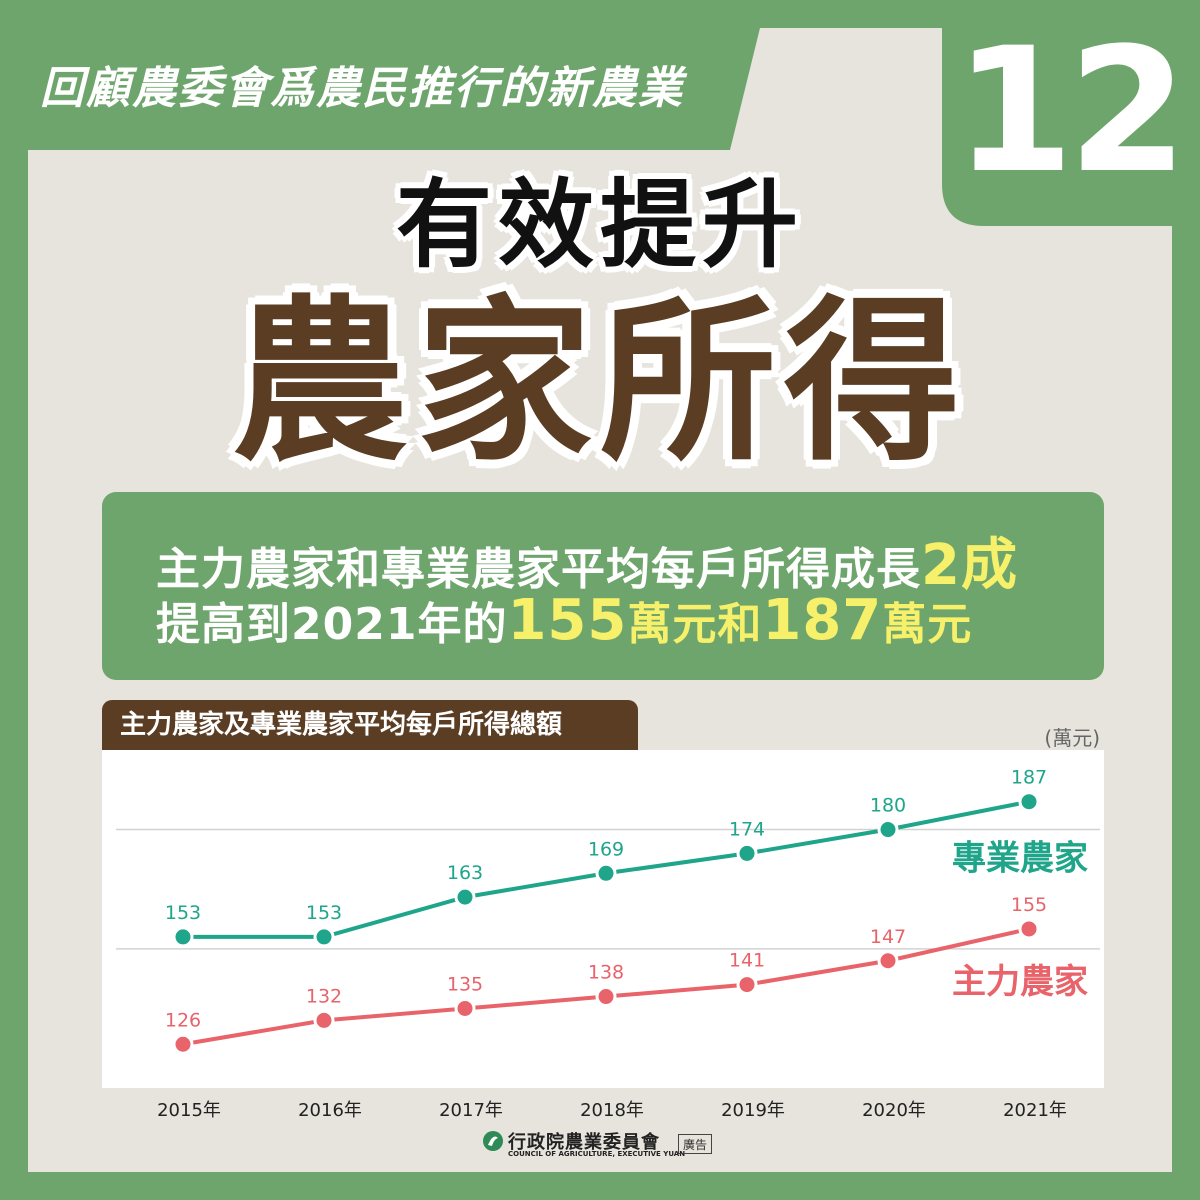  I want to click on data-label: 155, so click(1029, 905).